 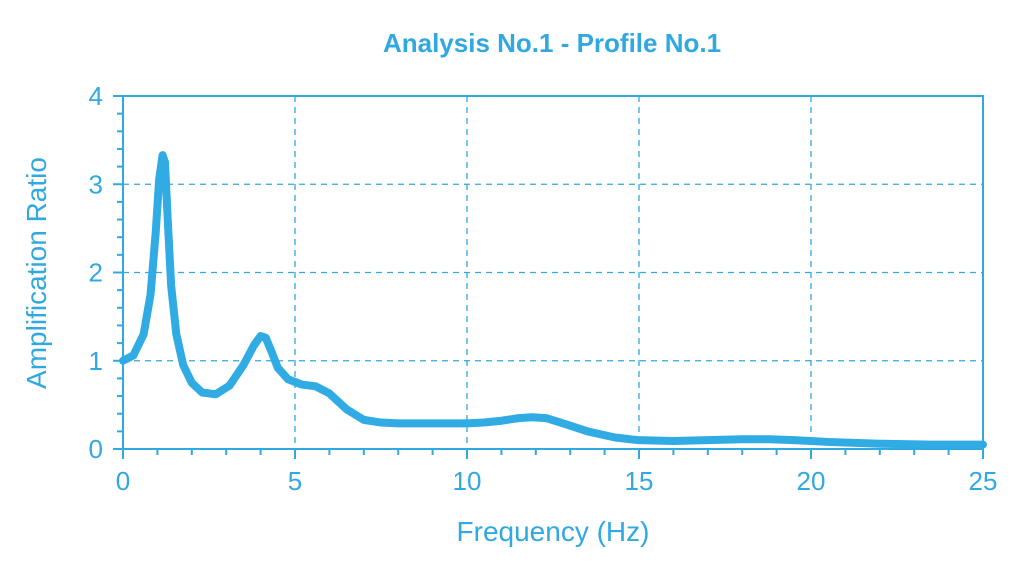 What do you see at coordinates (552, 43) in the screenshot?
I see `chart-title: Analysis No.1 - Profile No.1` at bounding box center [552, 43].